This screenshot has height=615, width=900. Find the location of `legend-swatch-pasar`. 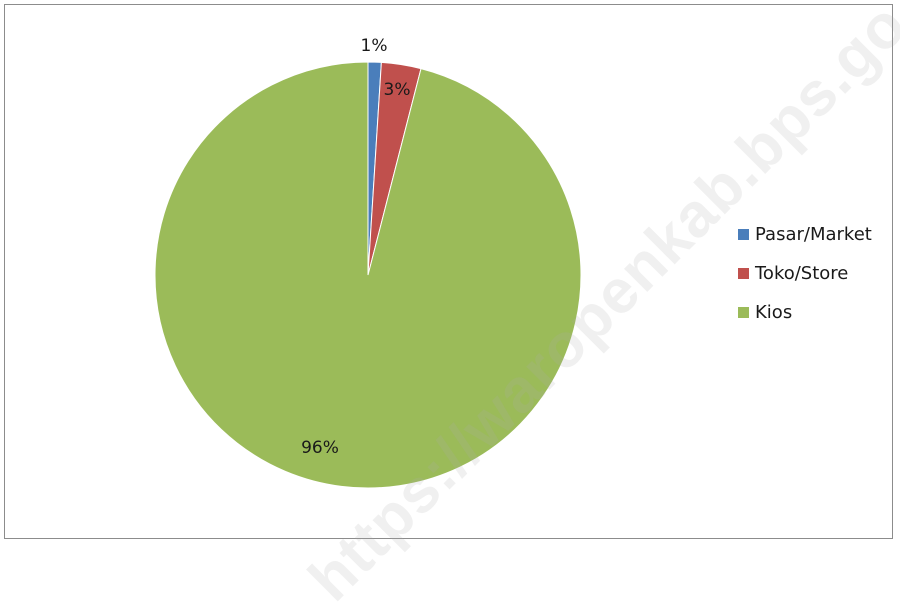

legend-swatch-pasar is located at coordinates (743, 234).